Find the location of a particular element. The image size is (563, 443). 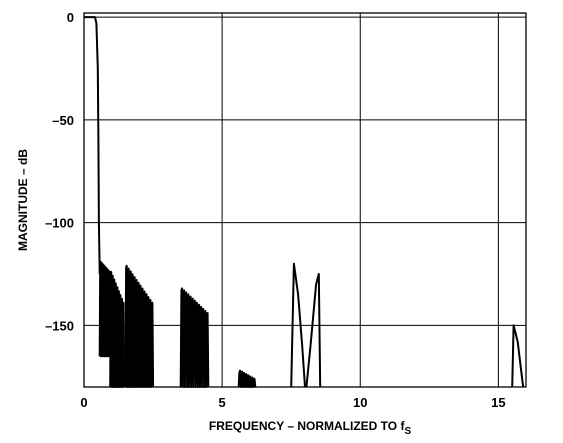

x-tick-labels: 0 5 10 15 is located at coordinates (292, 402).